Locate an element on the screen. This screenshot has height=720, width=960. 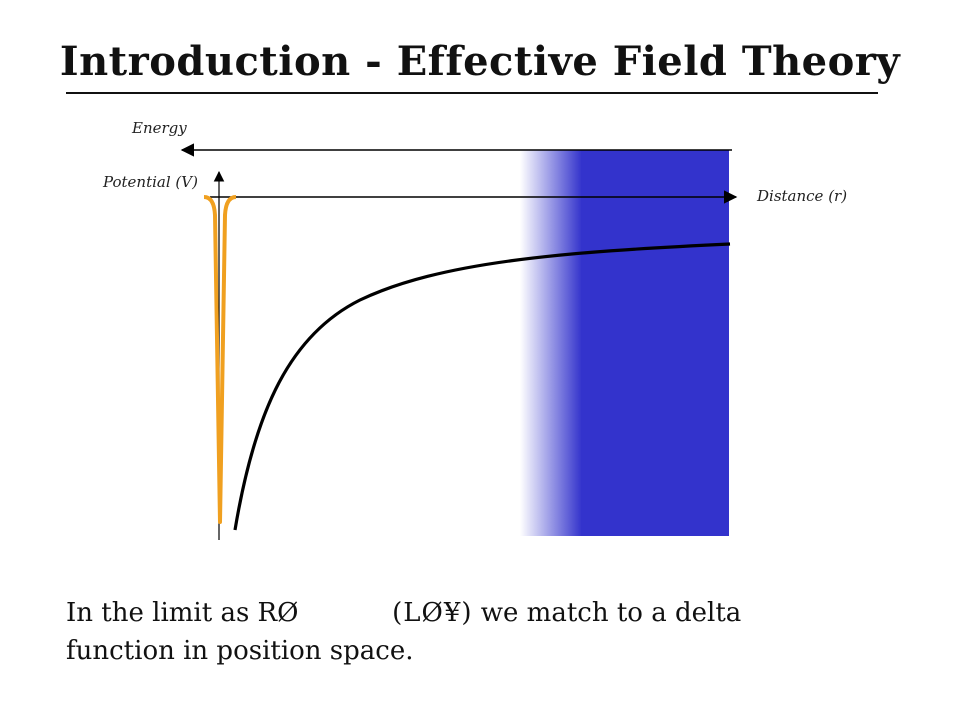
potential-label: Potential (V) is located at coordinates (150, 182).